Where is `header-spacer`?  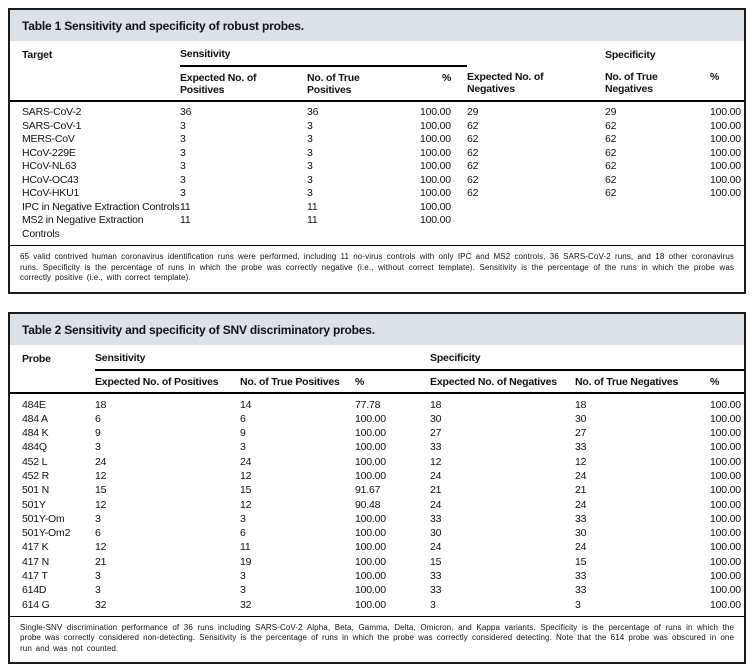
header-spacer is located at coordinates (727, 53).